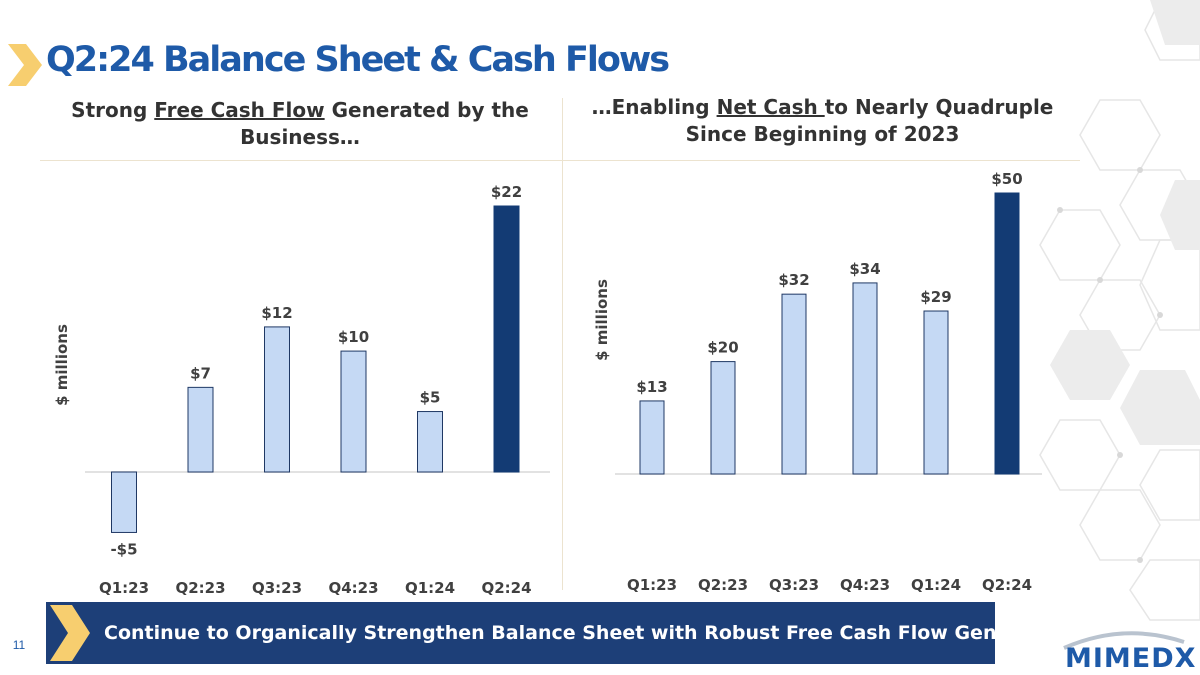  I want to click on chart1-bar-Q1:23, so click(652, 437).